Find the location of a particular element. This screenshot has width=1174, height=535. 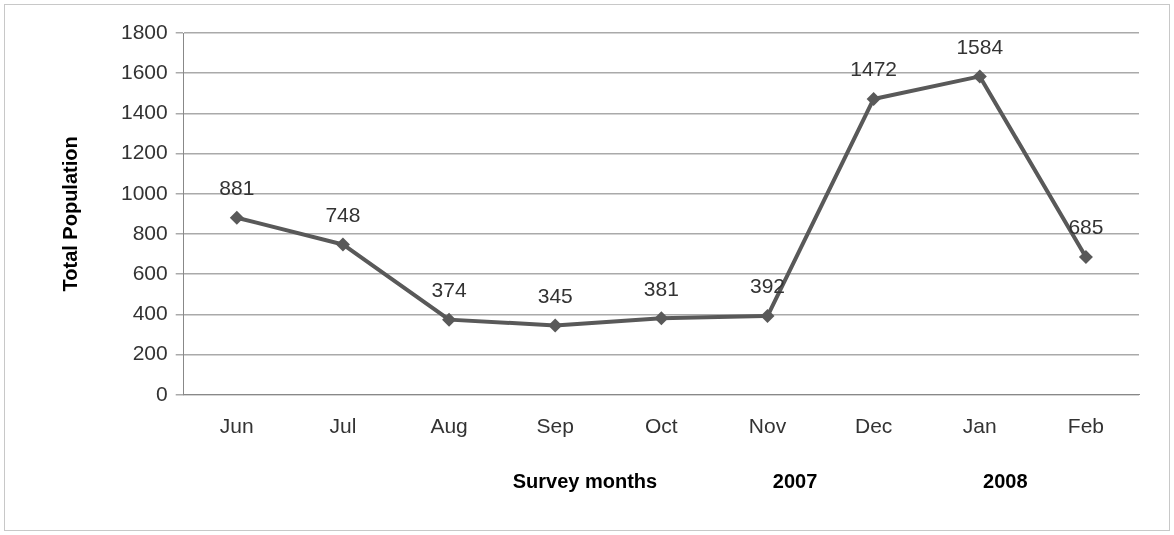

data-label: 748 is located at coordinates (343, 214).